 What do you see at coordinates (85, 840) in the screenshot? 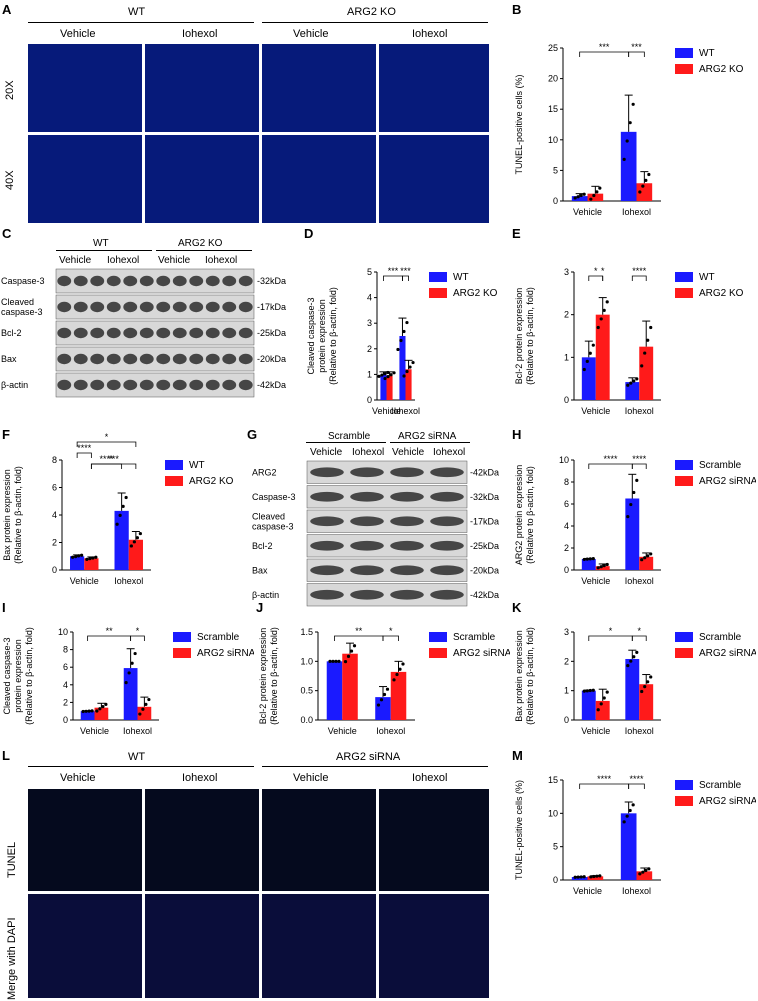
I see `micrograph-tunel-wt-vehicle` at bounding box center [85, 840].